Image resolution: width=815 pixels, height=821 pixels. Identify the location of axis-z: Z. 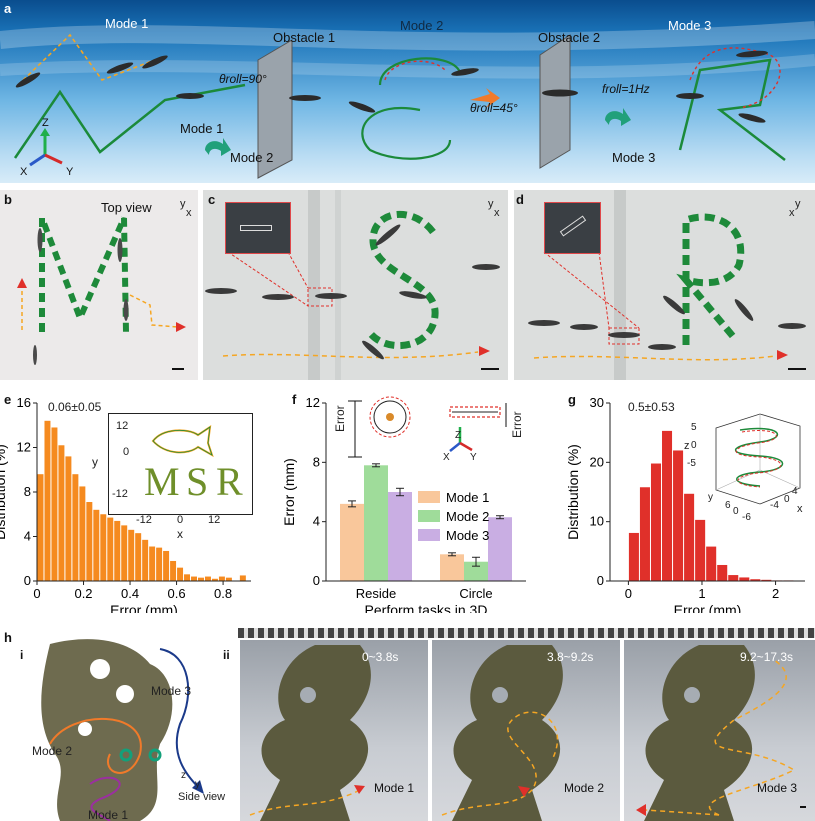
(45, 123).